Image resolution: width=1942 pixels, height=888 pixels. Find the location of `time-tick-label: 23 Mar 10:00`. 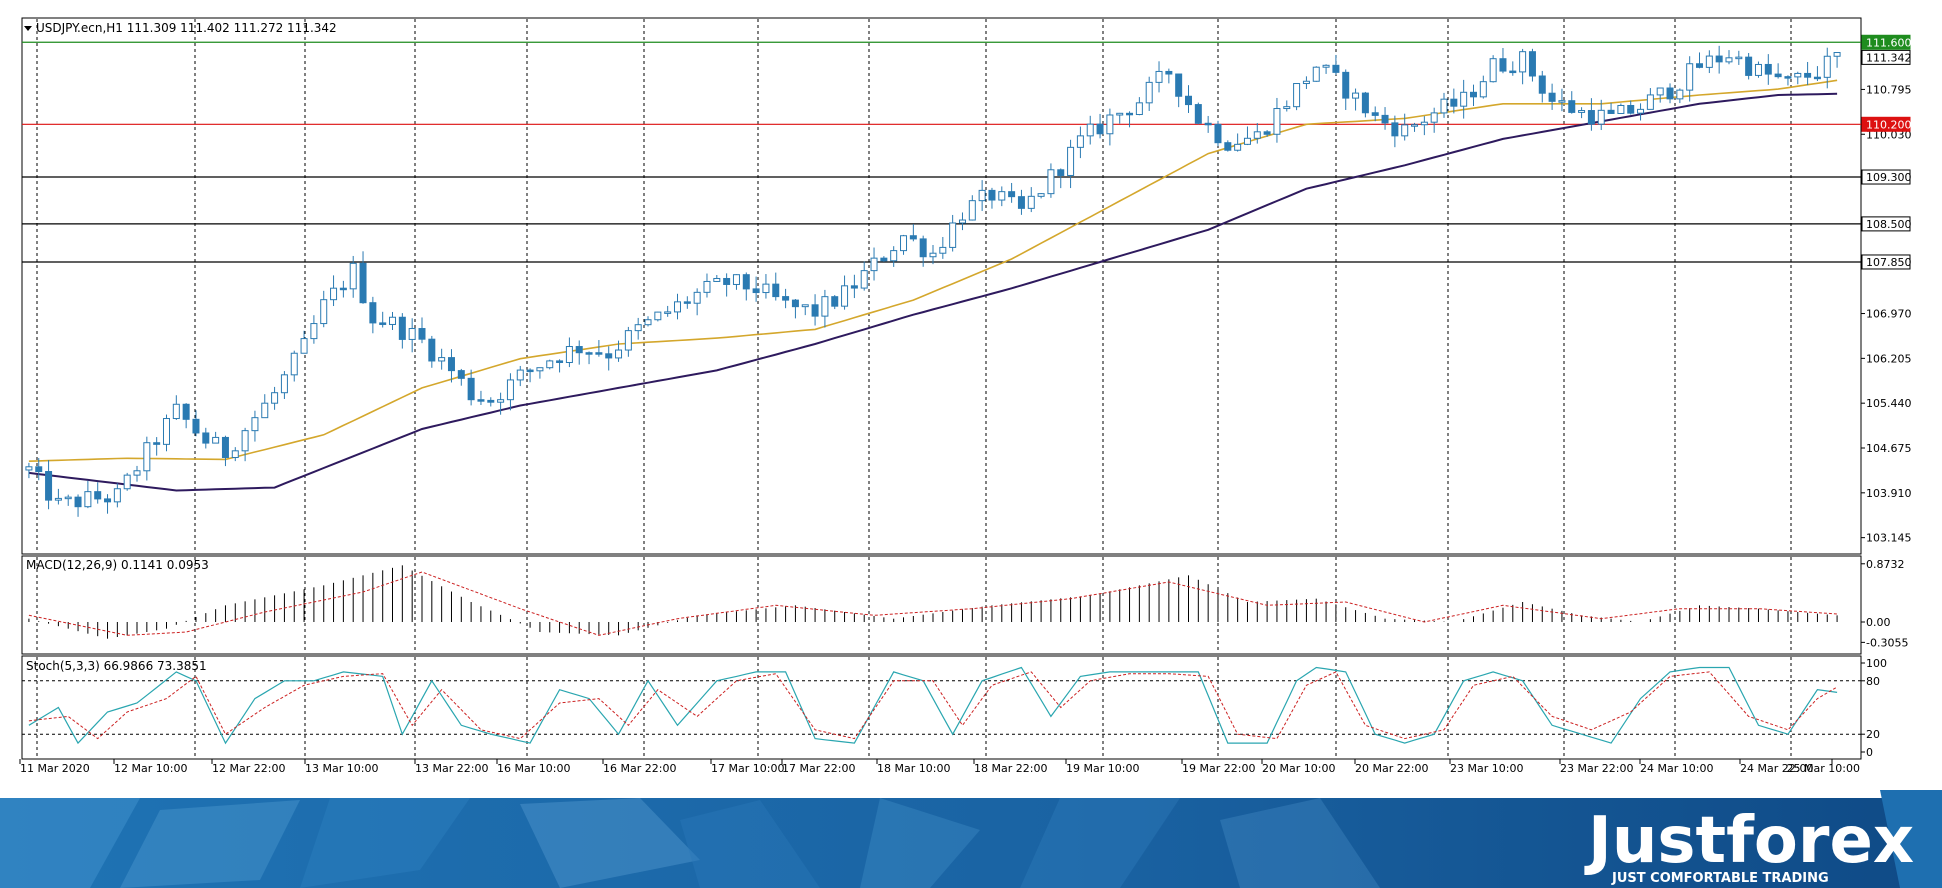

time-tick-label: 23 Mar 10:00 is located at coordinates (1486, 768).